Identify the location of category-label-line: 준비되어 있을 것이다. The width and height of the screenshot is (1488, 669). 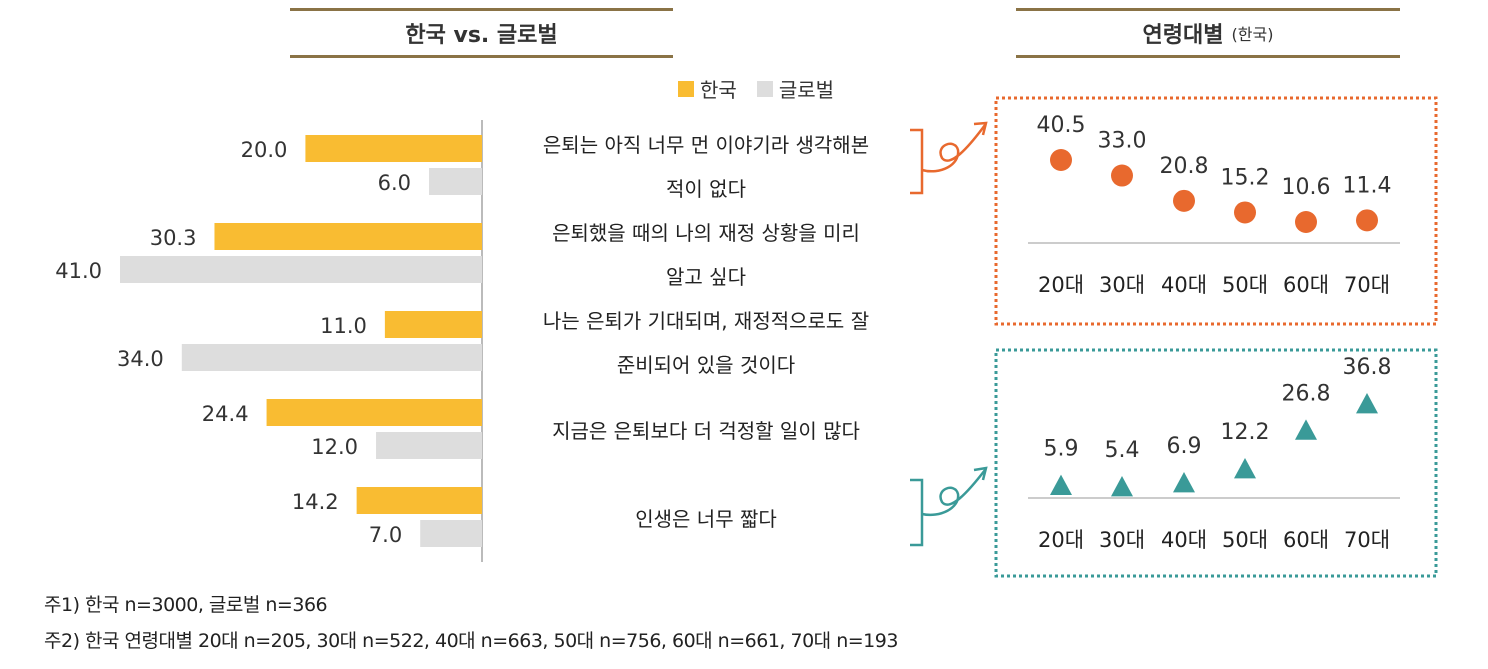
(706, 365).